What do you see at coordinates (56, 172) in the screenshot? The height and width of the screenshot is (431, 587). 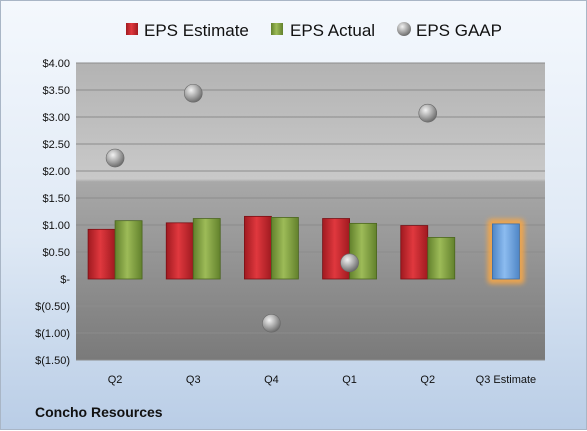 I see `y-tick-label: $2.00` at bounding box center [56, 172].